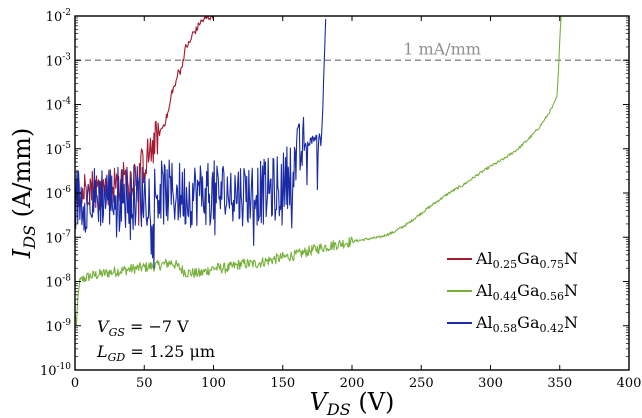  Describe the element at coordinates (352, 50) in the screenshot. I see `reference-layer: 1 mA/mm` at that location.